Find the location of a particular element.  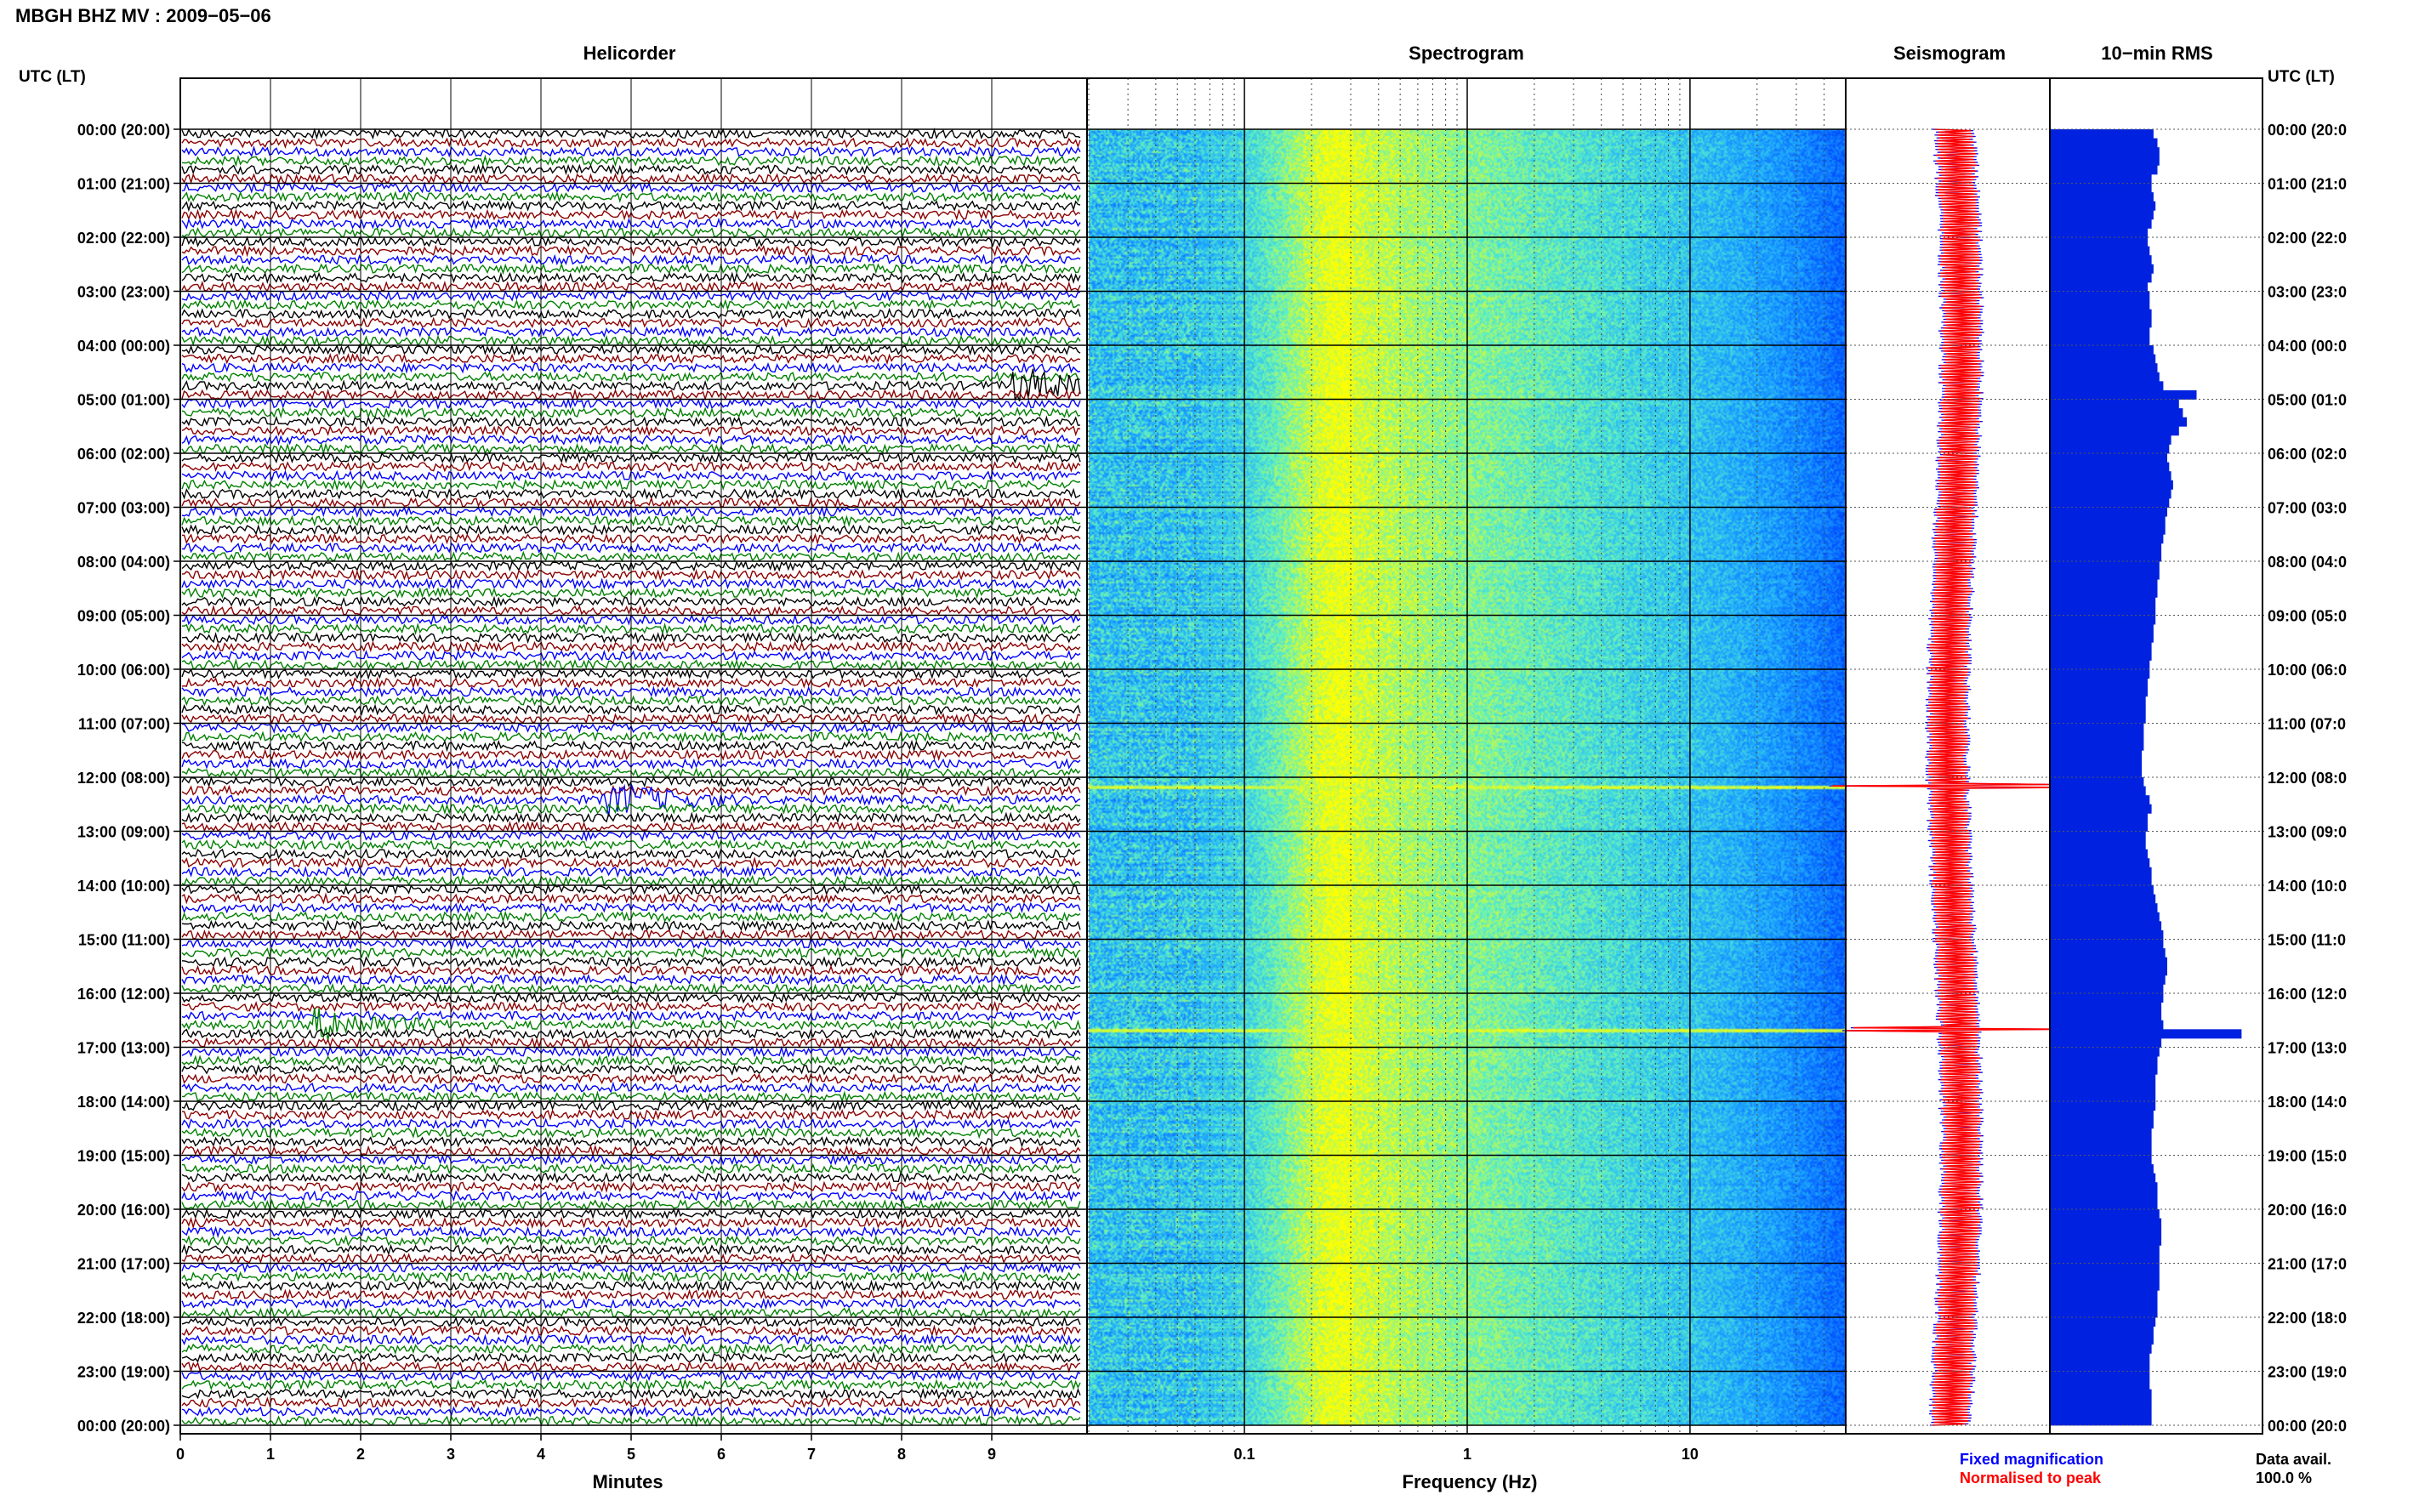

hour-label-left: 00:00 (20:00) is located at coordinates (123, 130).